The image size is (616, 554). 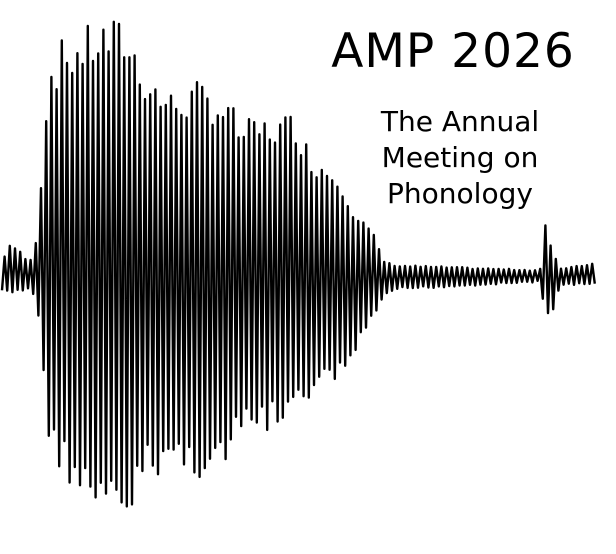 What do you see at coordinates (460, 193) in the screenshot?
I see `subtitle-line-3: Phonology` at bounding box center [460, 193].